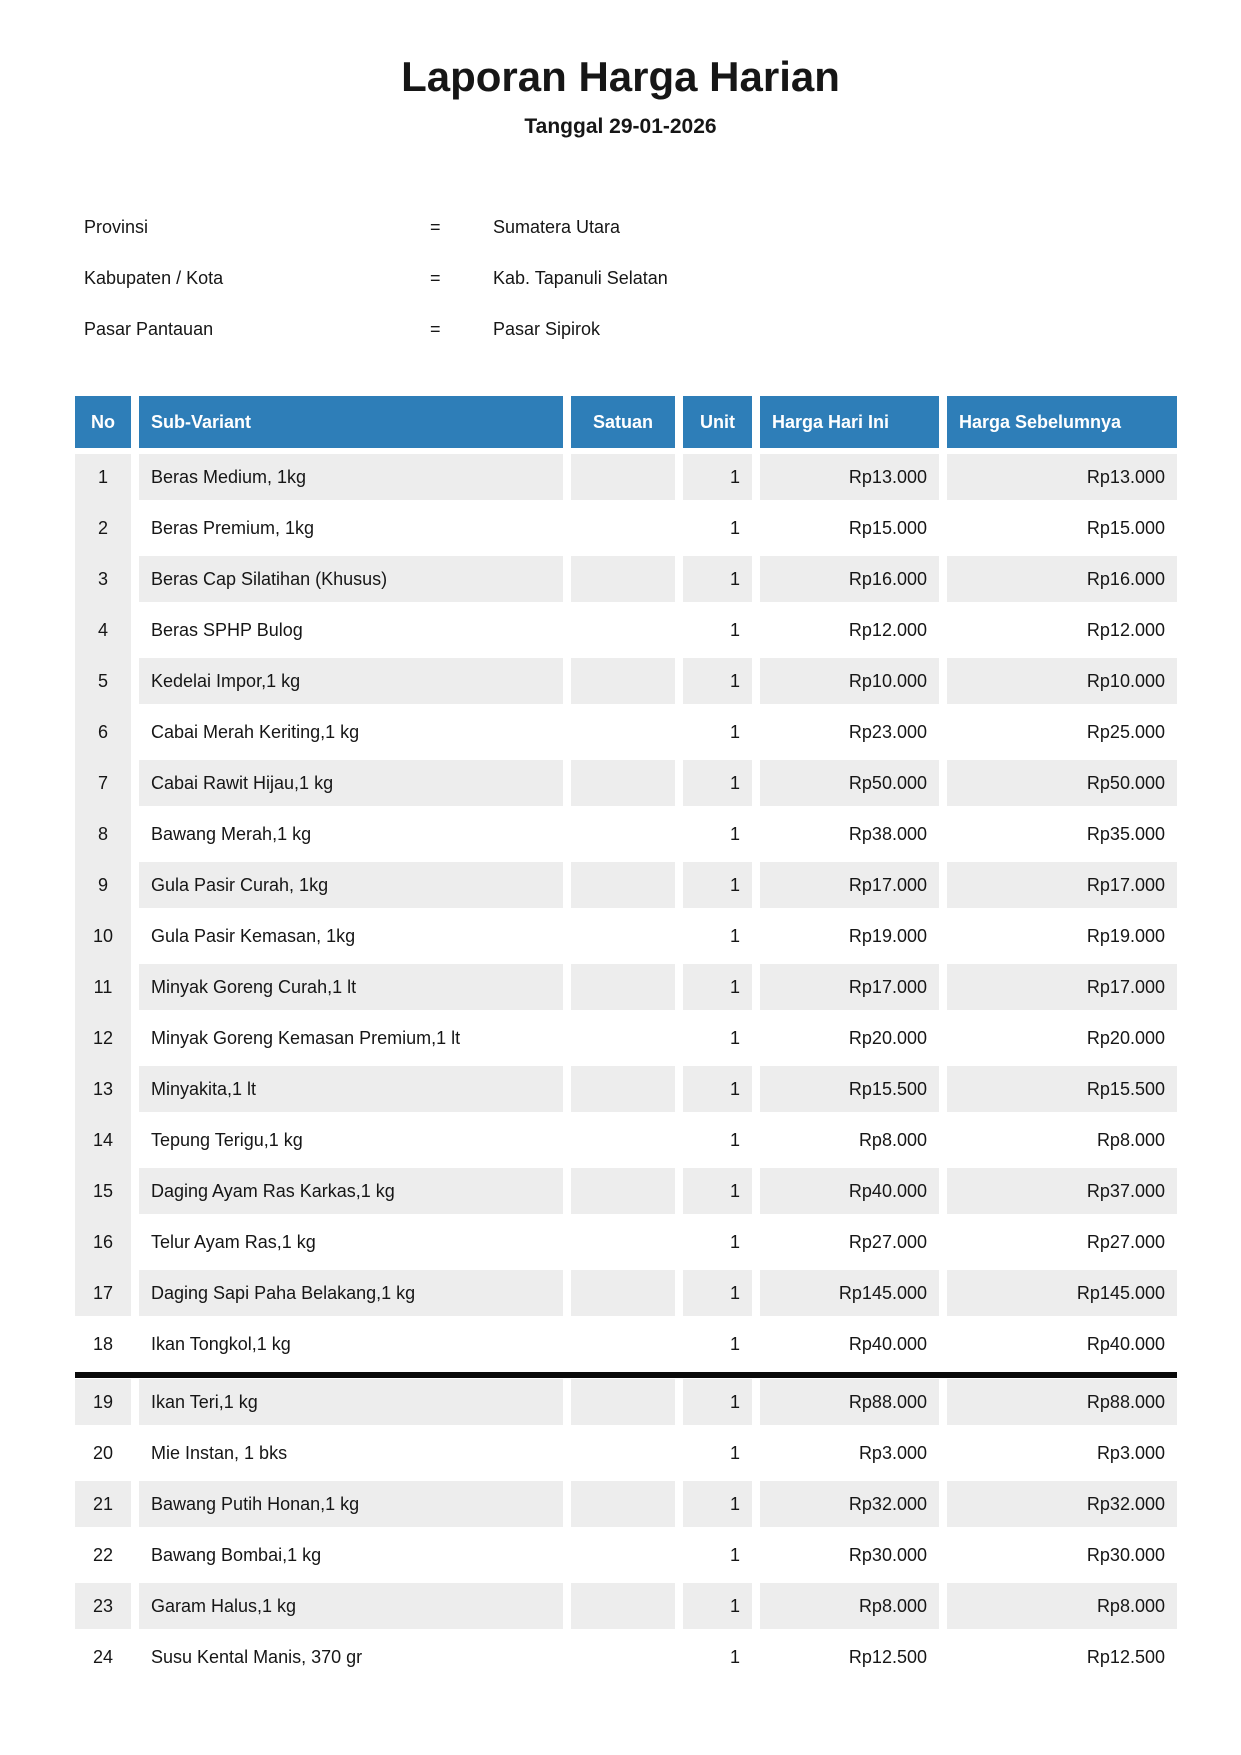 The width and height of the screenshot is (1241, 1755). Describe the element at coordinates (849, 1402) in the screenshot. I see `cell-harga-hari-ini: Rp88.000` at that location.